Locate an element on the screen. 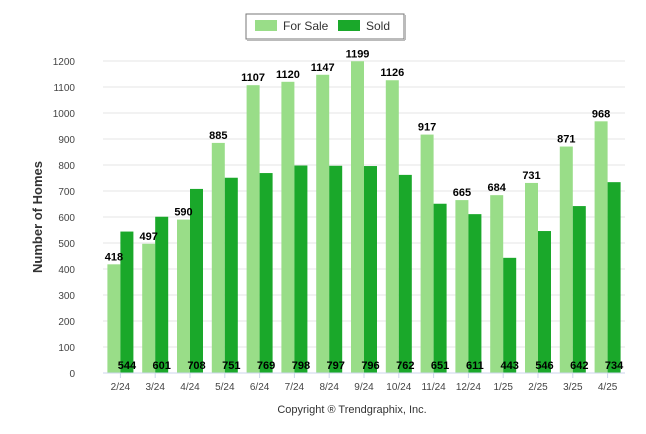  y-tick-label: 0 is located at coordinates (72, 374).